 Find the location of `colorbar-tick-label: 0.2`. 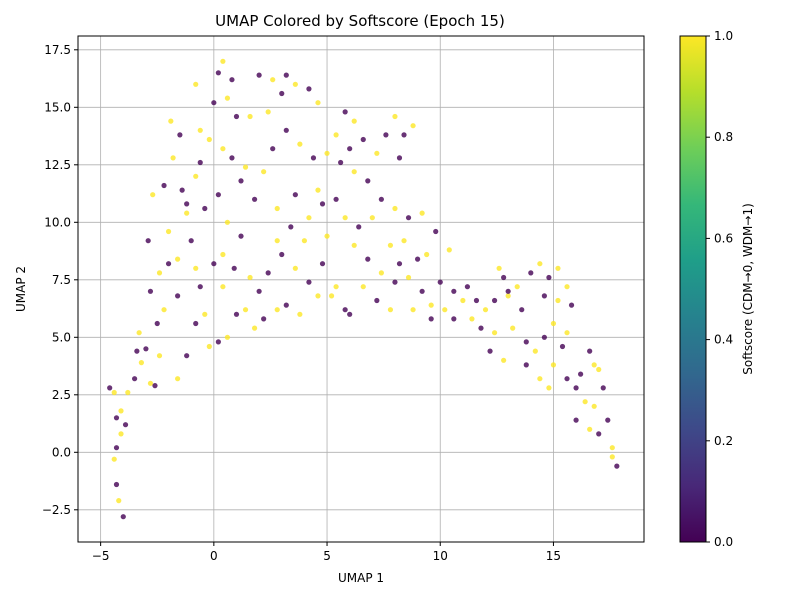

colorbar-tick-label: 0.2 is located at coordinates (723, 441).